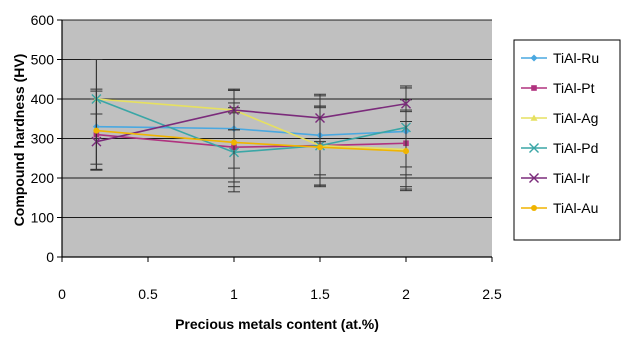  I want to click on legend-label-tial-ru: TiAl-Ru, so click(576, 58).